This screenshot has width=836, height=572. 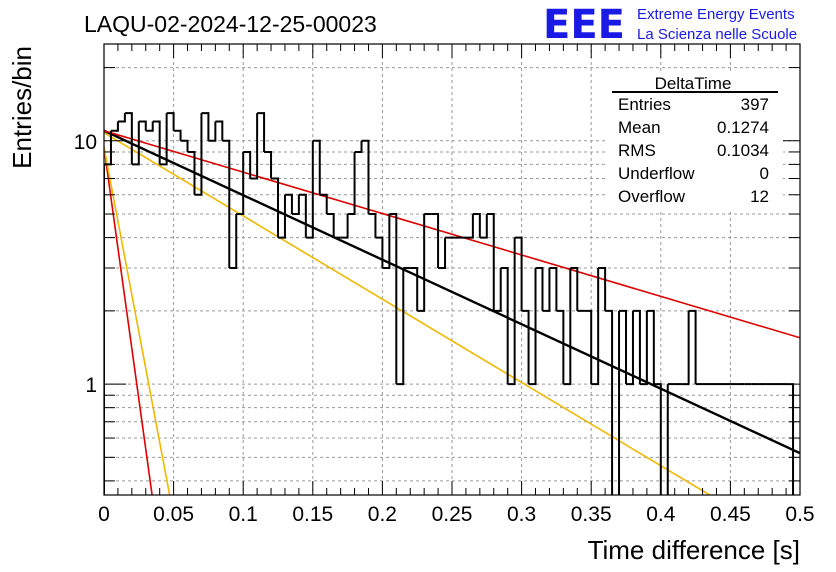 What do you see at coordinates (656, 173) in the screenshot?
I see `stats-label: Underflow` at bounding box center [656, 173].